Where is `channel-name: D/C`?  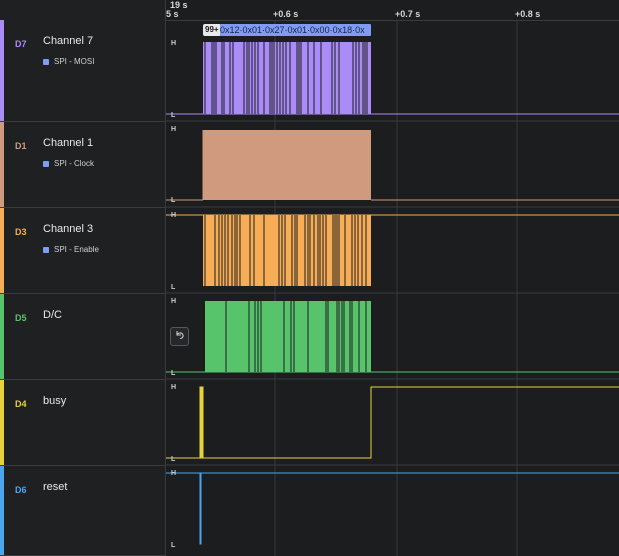
channel-name: D/C is located at coordinates (52, 315).